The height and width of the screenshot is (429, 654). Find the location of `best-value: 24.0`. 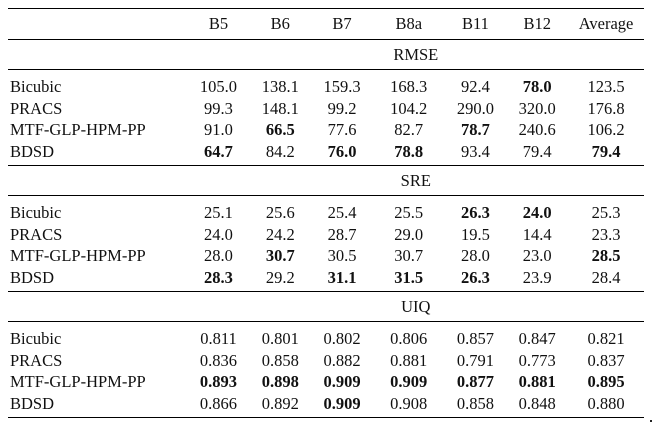

best-value: 24.0 is located at coordinates (537, 212).